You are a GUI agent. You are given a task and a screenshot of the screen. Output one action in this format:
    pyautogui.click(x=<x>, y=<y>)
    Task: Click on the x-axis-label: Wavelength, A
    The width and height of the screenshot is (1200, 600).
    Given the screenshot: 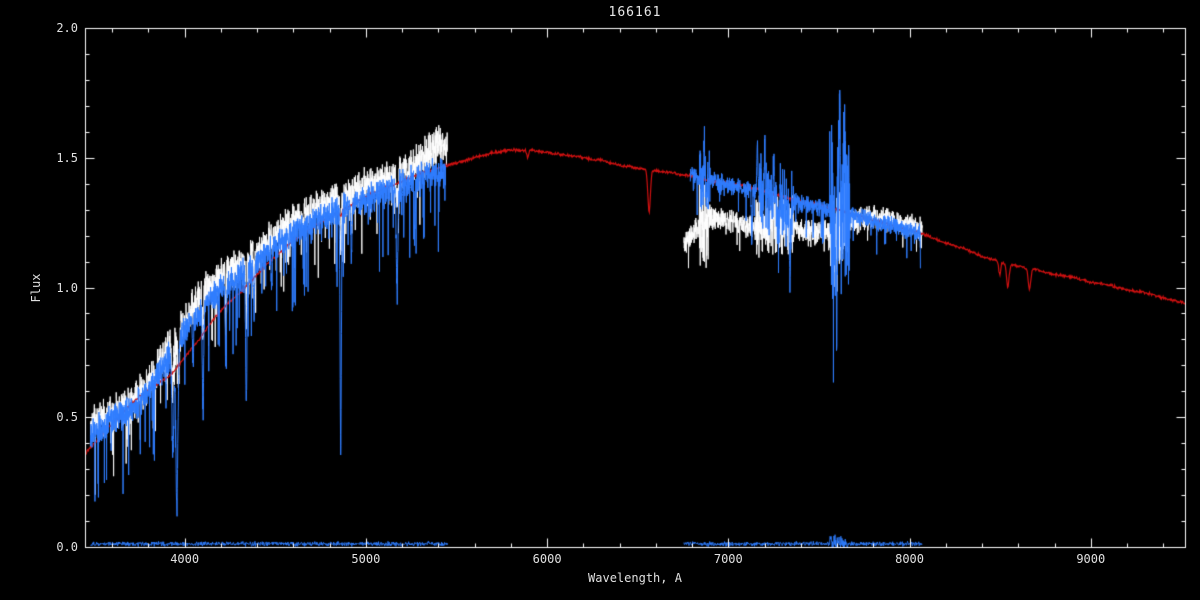 What is the action you would take?
    pyautogui.click(x=635, y=578)
    